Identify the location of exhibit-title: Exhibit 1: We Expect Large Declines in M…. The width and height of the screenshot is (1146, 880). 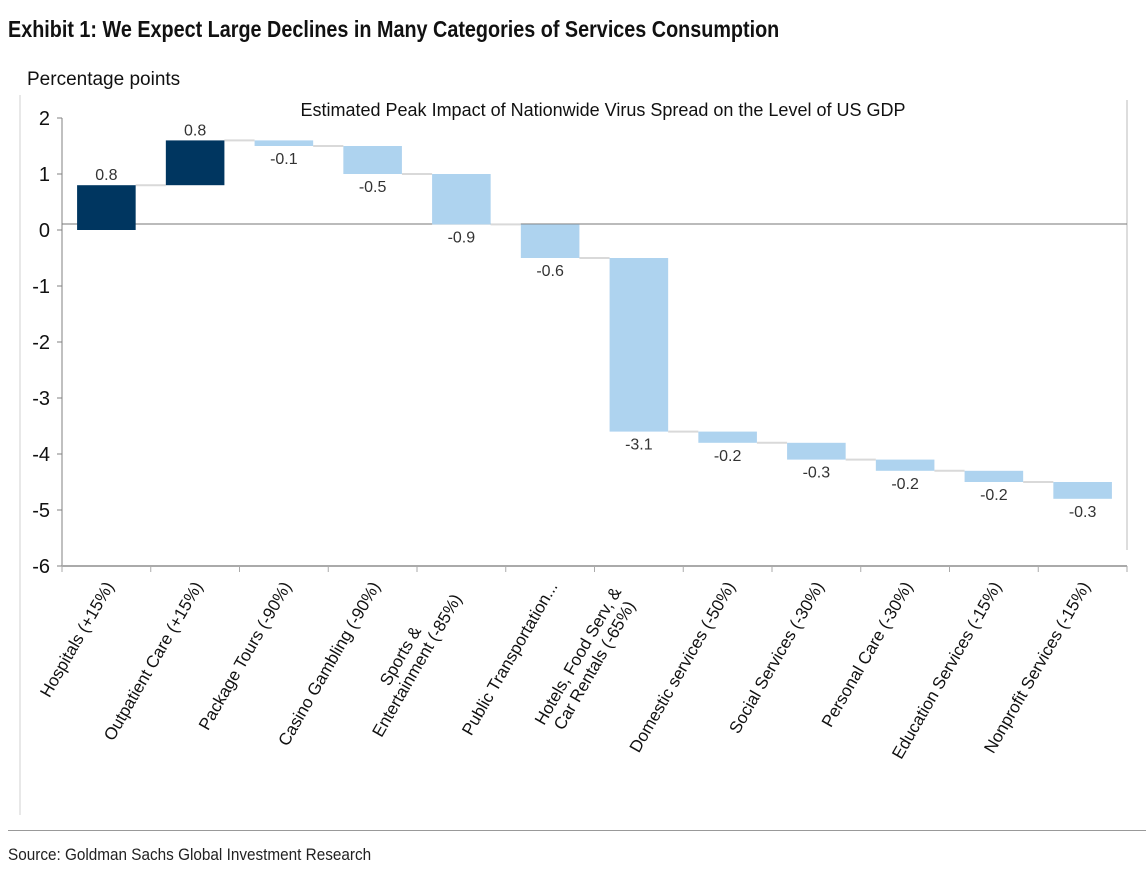
(394, 29).